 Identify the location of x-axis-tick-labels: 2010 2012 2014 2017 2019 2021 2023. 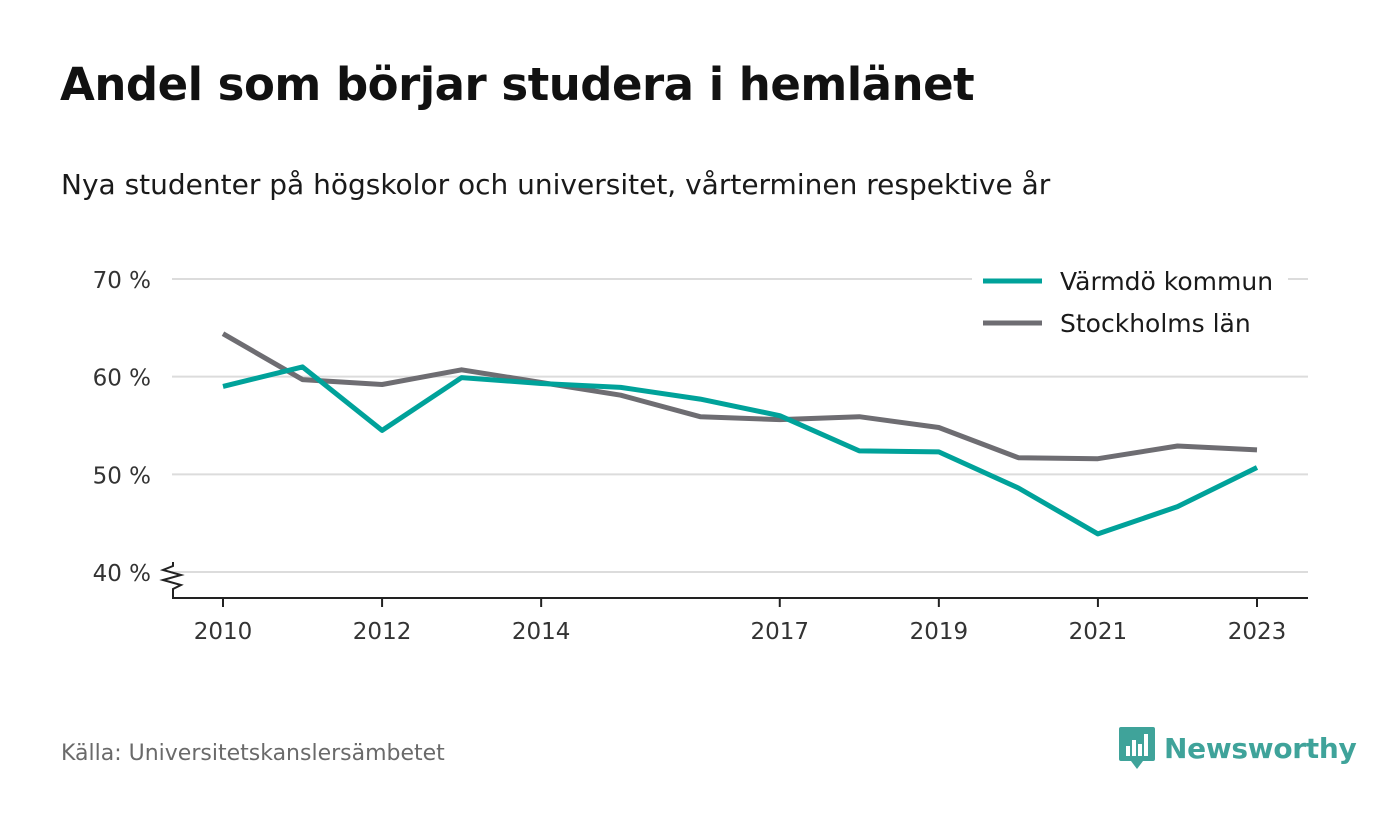
(740, 632).